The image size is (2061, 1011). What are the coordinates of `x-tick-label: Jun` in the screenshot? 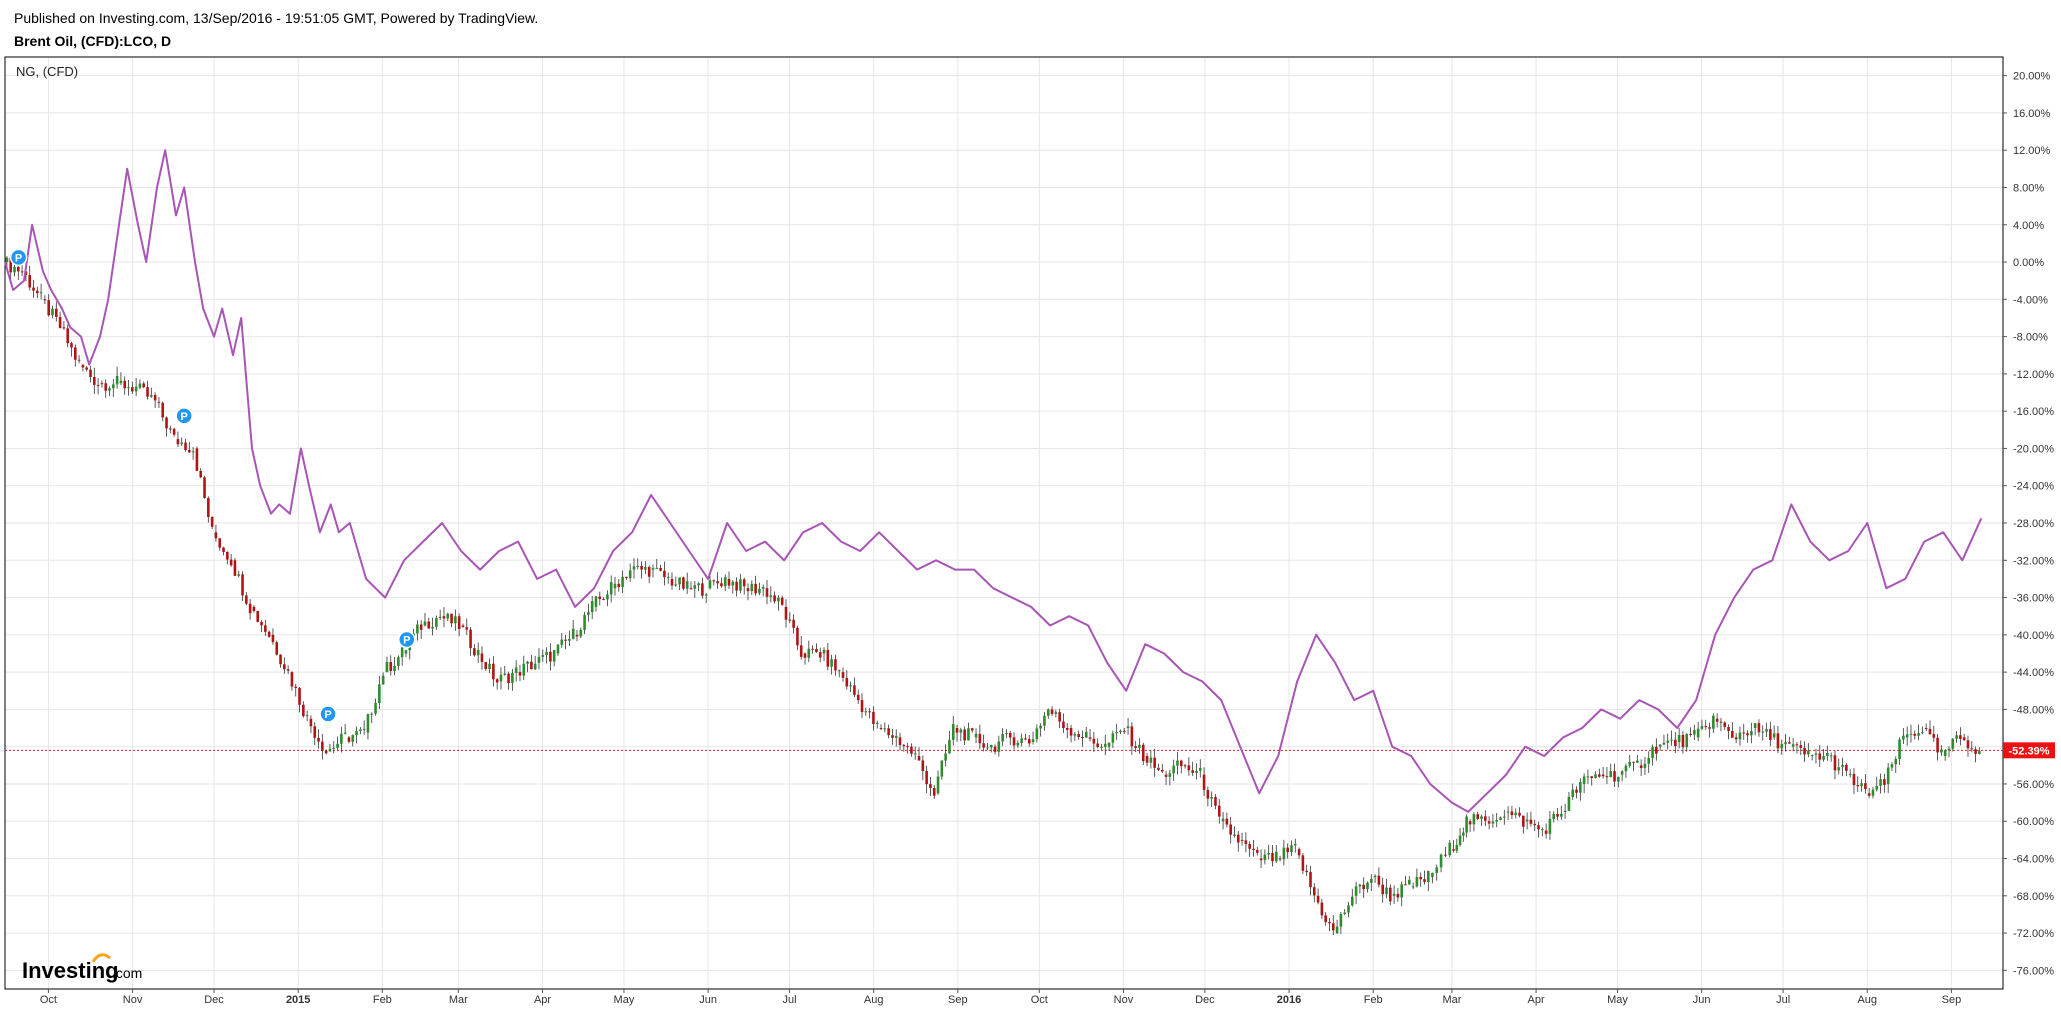 It's located at (708, 1000).